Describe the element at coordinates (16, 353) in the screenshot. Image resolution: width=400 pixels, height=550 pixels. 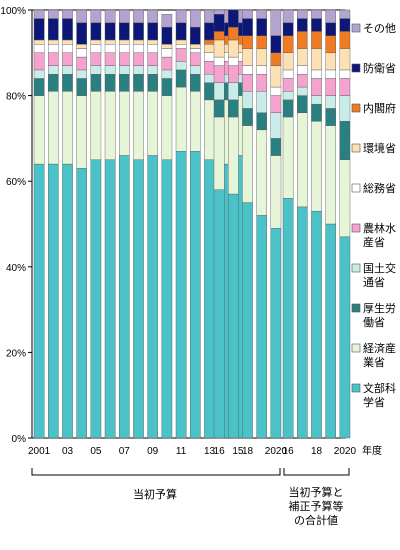
I see `y-tick-label: 20%` at that location.